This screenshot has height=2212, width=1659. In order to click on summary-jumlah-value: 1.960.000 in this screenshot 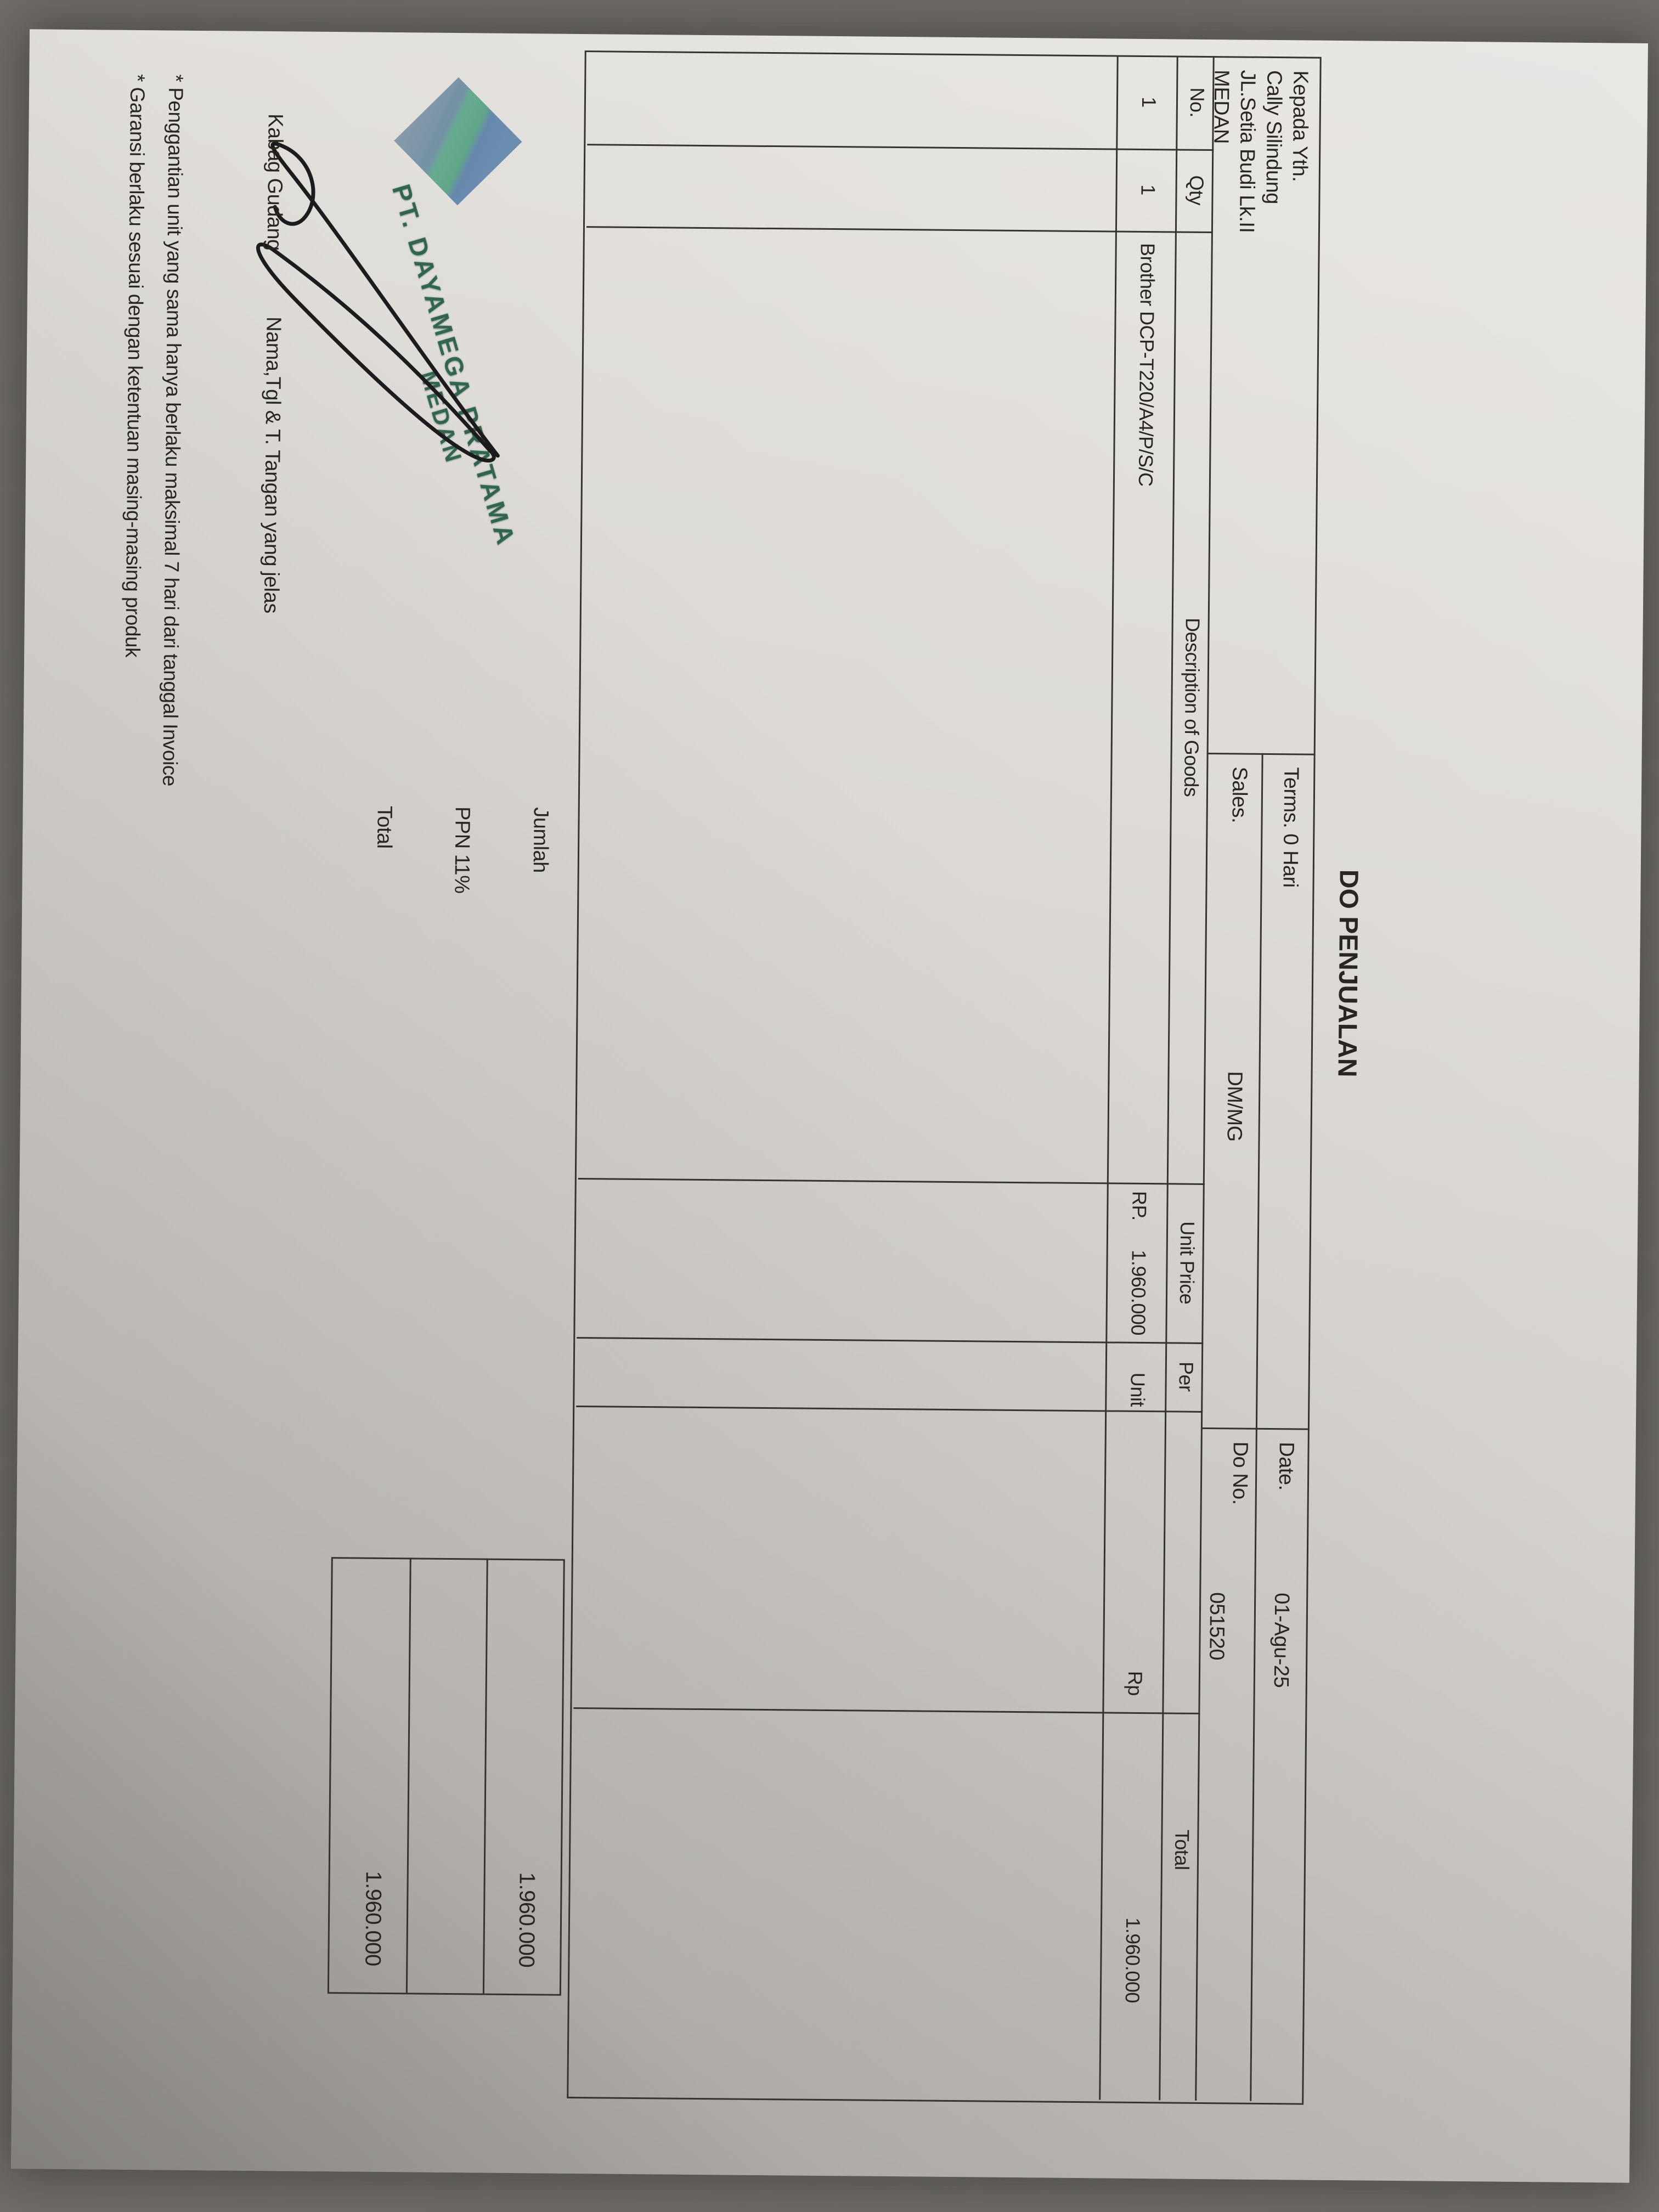, I will do `click(526, 1920)`.